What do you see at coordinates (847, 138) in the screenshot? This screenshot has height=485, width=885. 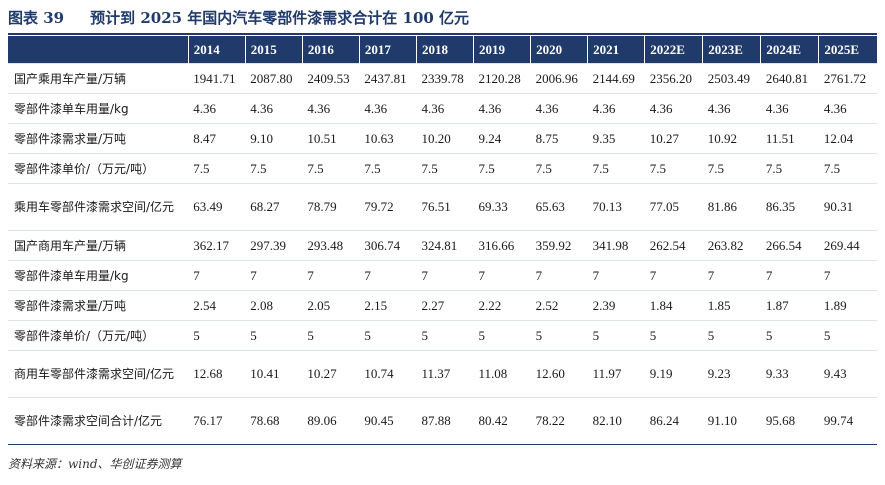 I see `table-cell: 12.04` at bounding box center [847, 138].